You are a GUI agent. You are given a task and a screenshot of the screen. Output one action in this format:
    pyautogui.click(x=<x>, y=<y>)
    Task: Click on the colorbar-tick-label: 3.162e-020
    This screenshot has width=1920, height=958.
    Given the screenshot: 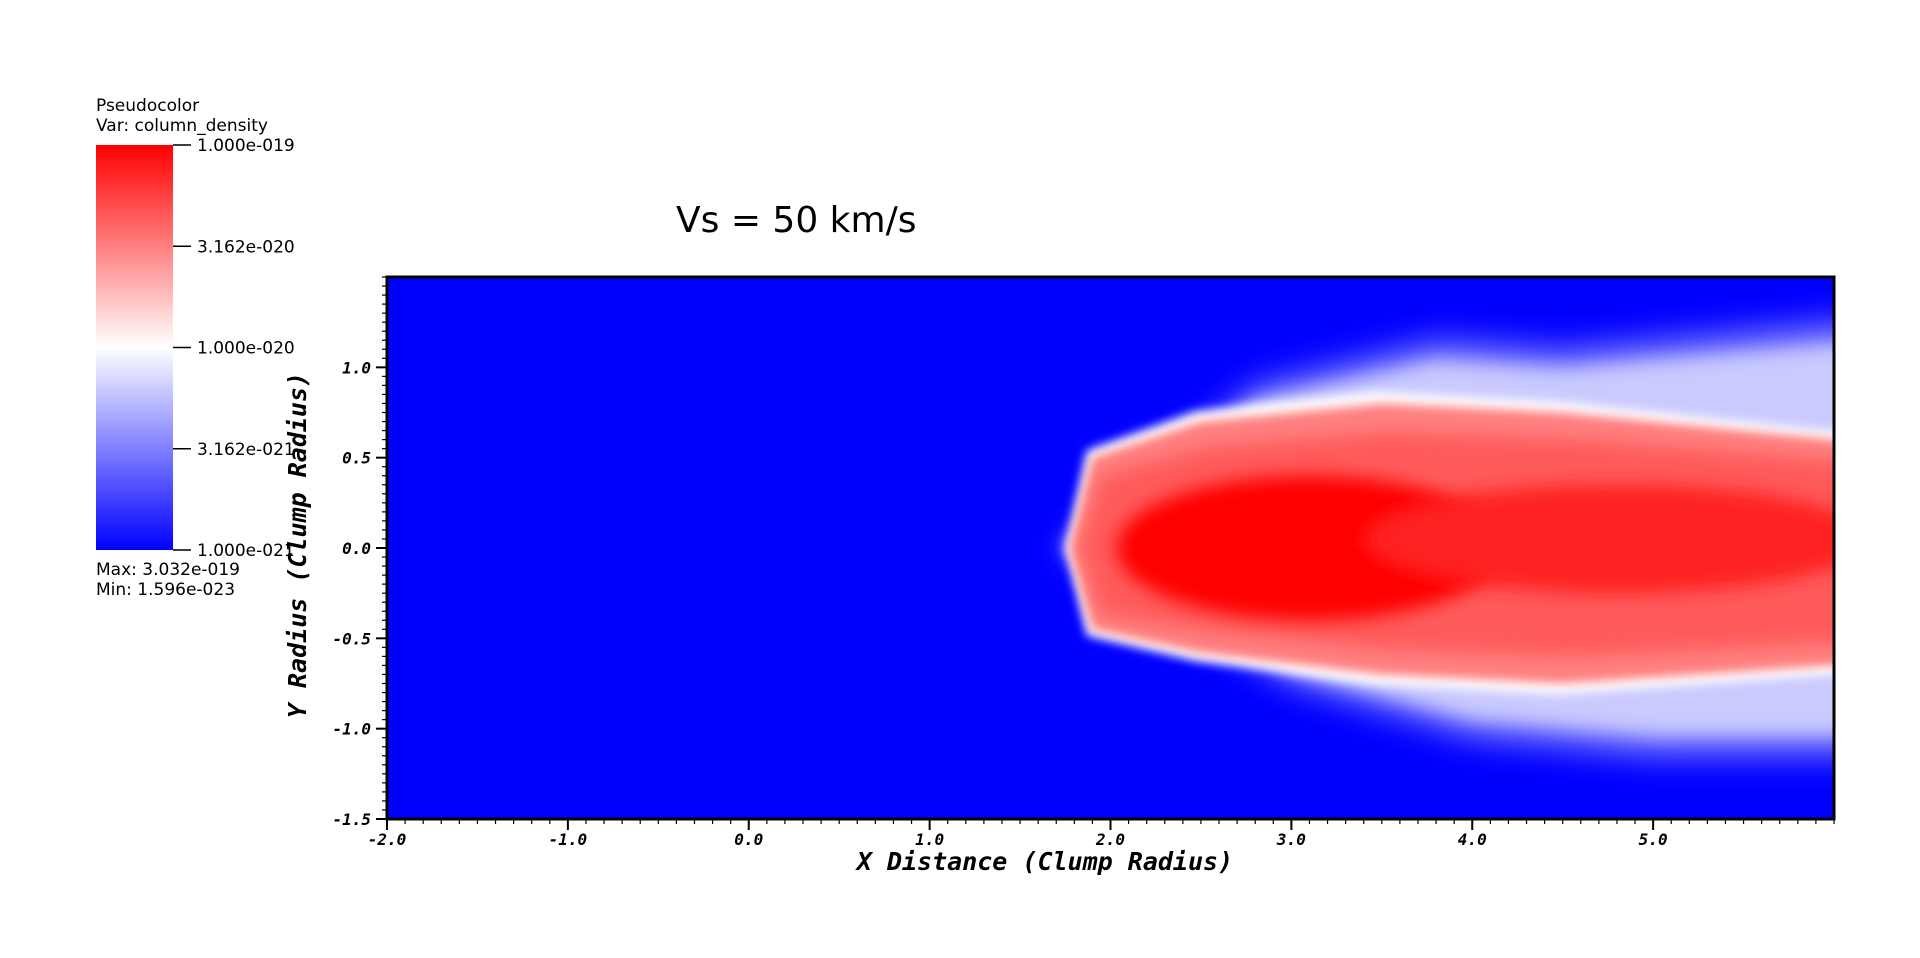 What is the action you would take?
    pyautogui.click(x=246, y=247)
    